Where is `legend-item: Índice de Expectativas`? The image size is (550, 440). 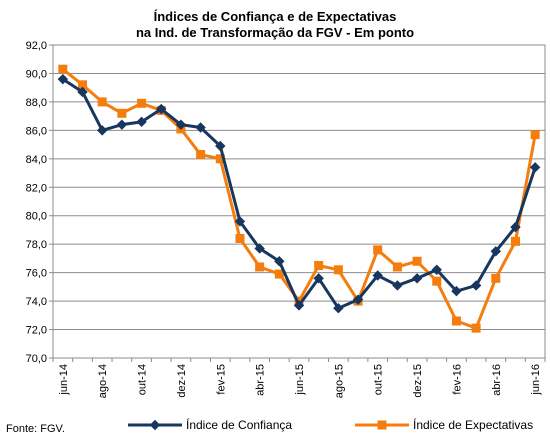 legend-item: Índice de Expectativas is located at coordinates (444, 424).